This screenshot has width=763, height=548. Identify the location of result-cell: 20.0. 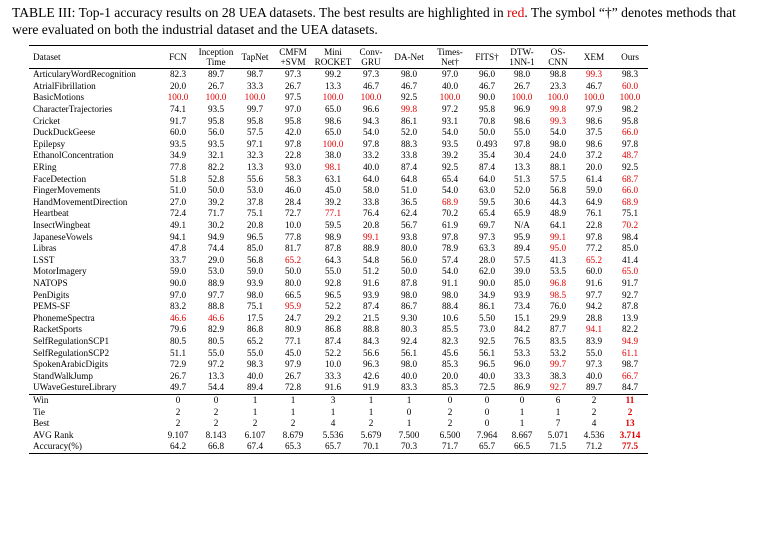
(178, 85).